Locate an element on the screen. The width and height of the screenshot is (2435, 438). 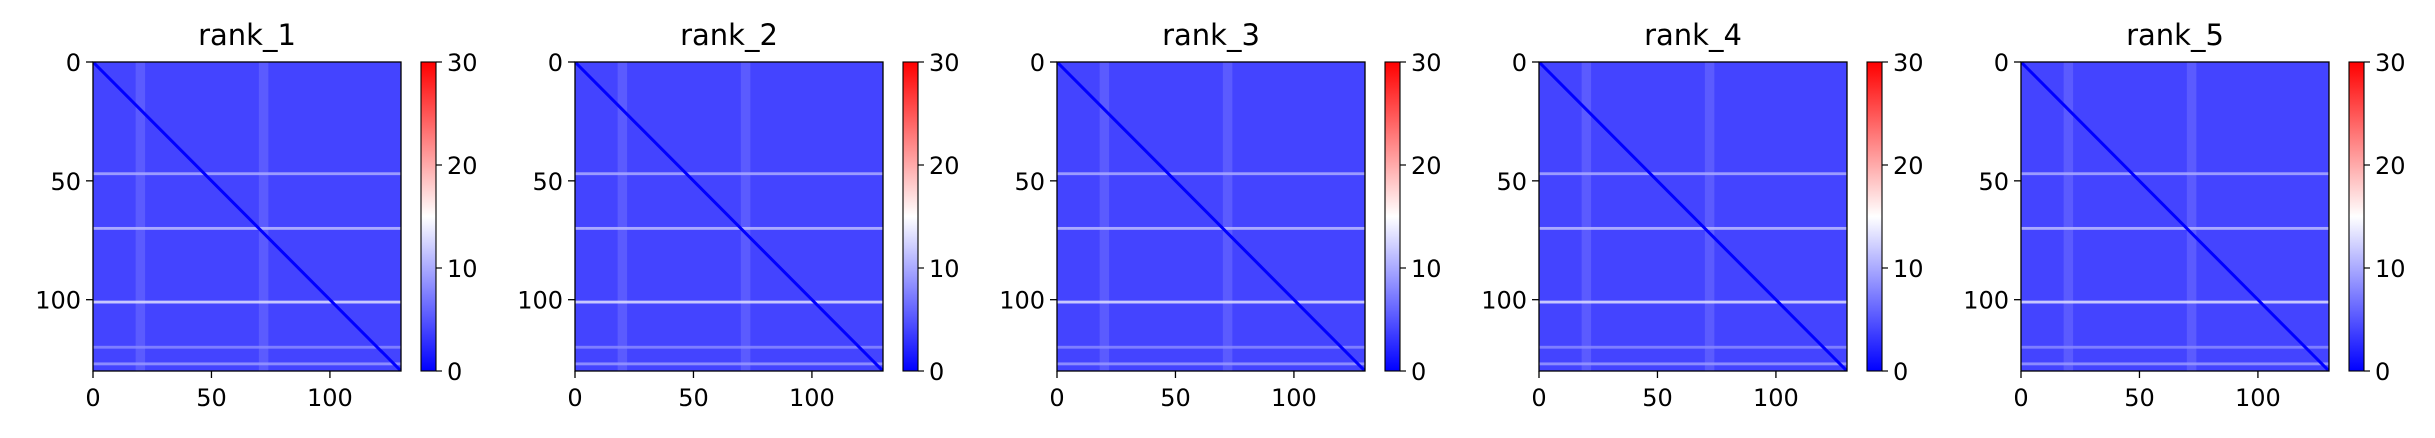
panel-title: rank_4 is located at coordinates (1693, 35).